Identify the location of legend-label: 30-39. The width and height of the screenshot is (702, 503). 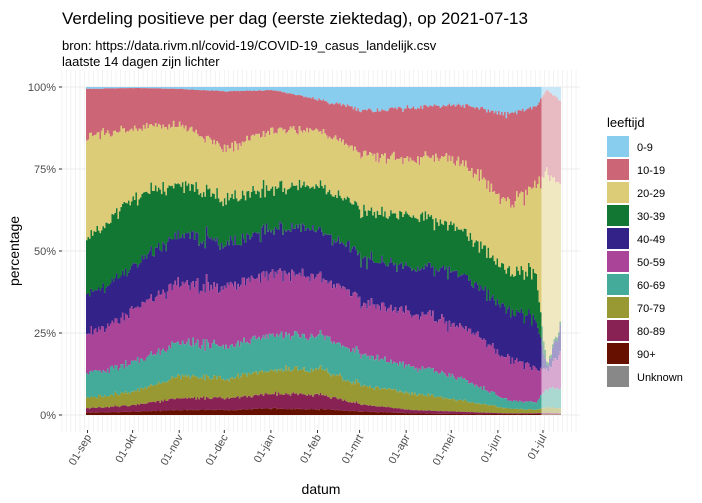
(651, 217).